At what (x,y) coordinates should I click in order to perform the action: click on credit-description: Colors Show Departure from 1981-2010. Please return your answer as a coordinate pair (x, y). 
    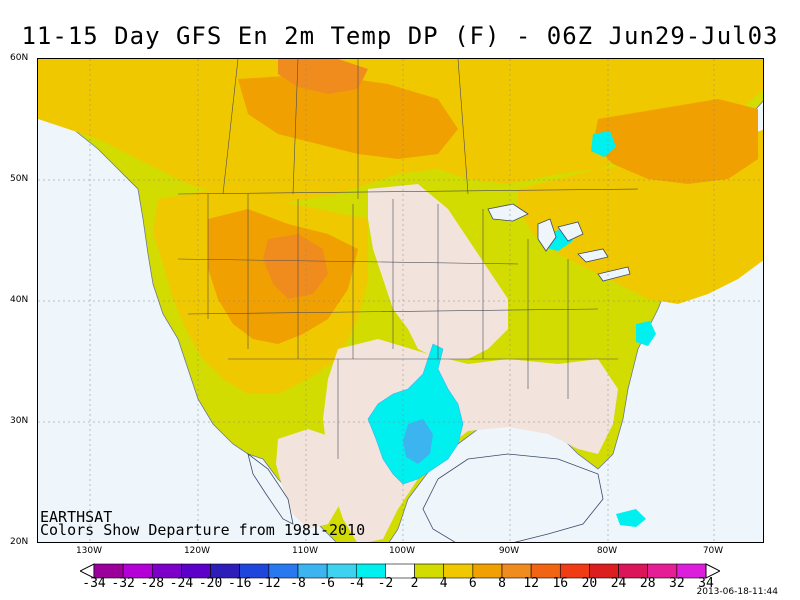
    Looking at the image, I should click on (203, 530).